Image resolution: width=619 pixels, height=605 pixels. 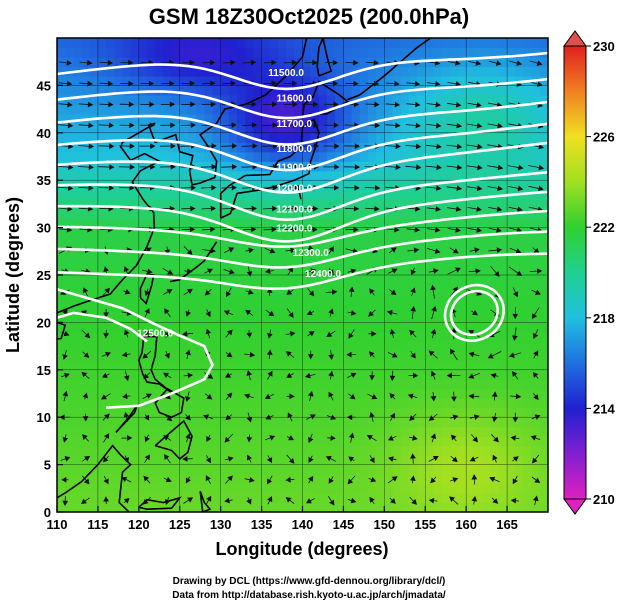 What do you see at coordinates (97, 524) in the screenshot?
I see `x-tick-label: 115` at bounding box center [97, 524].